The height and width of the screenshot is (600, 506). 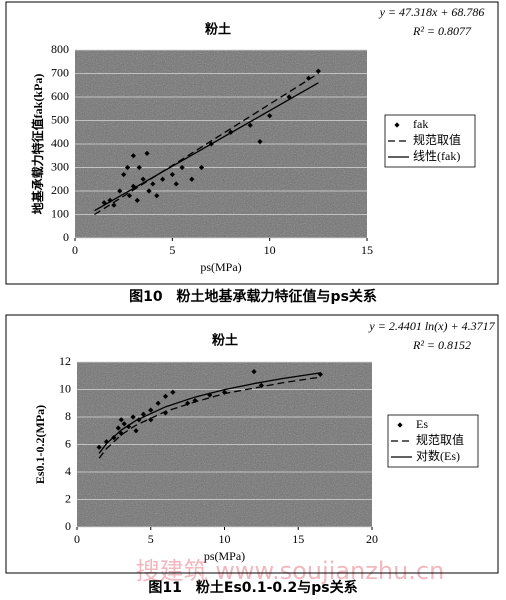 What do you see at coordinates (68, 471) in the screenshot?
I see `y-tick-label: 4` at bounding box center [68, 471].